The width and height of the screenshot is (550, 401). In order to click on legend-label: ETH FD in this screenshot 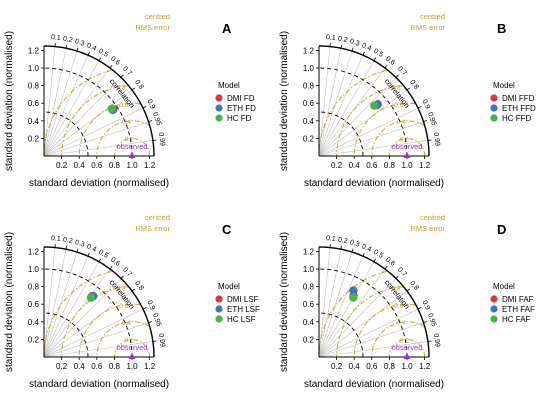, I will do `click(241, 108)`.